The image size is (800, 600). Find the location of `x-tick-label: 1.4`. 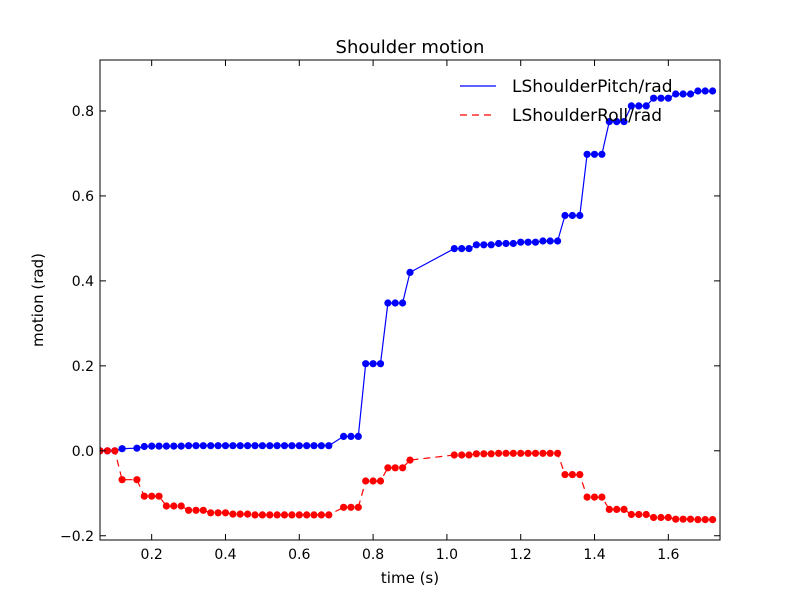

x-tick-label: 1.4 is located at coordinates (594, 555).